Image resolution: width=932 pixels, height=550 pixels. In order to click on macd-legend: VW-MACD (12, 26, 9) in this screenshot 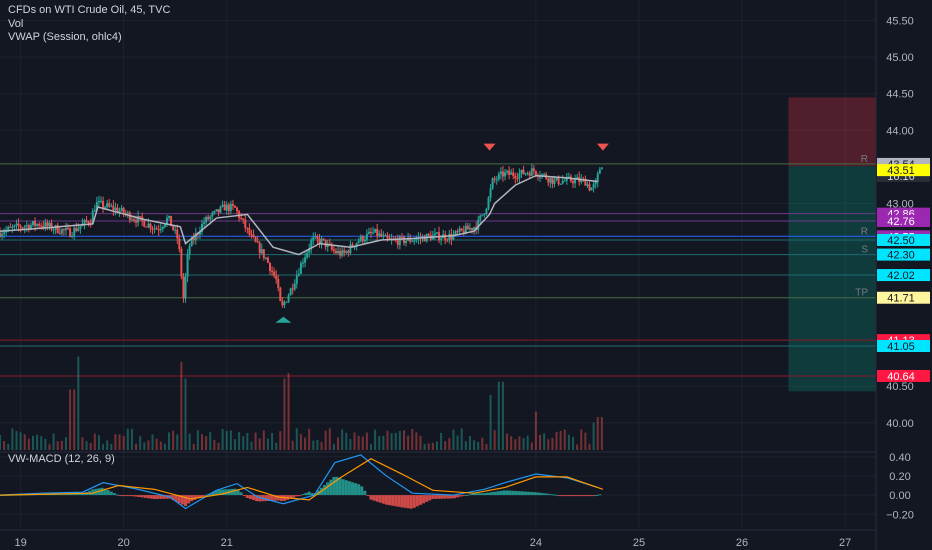, I will do `click(61, 459)`.